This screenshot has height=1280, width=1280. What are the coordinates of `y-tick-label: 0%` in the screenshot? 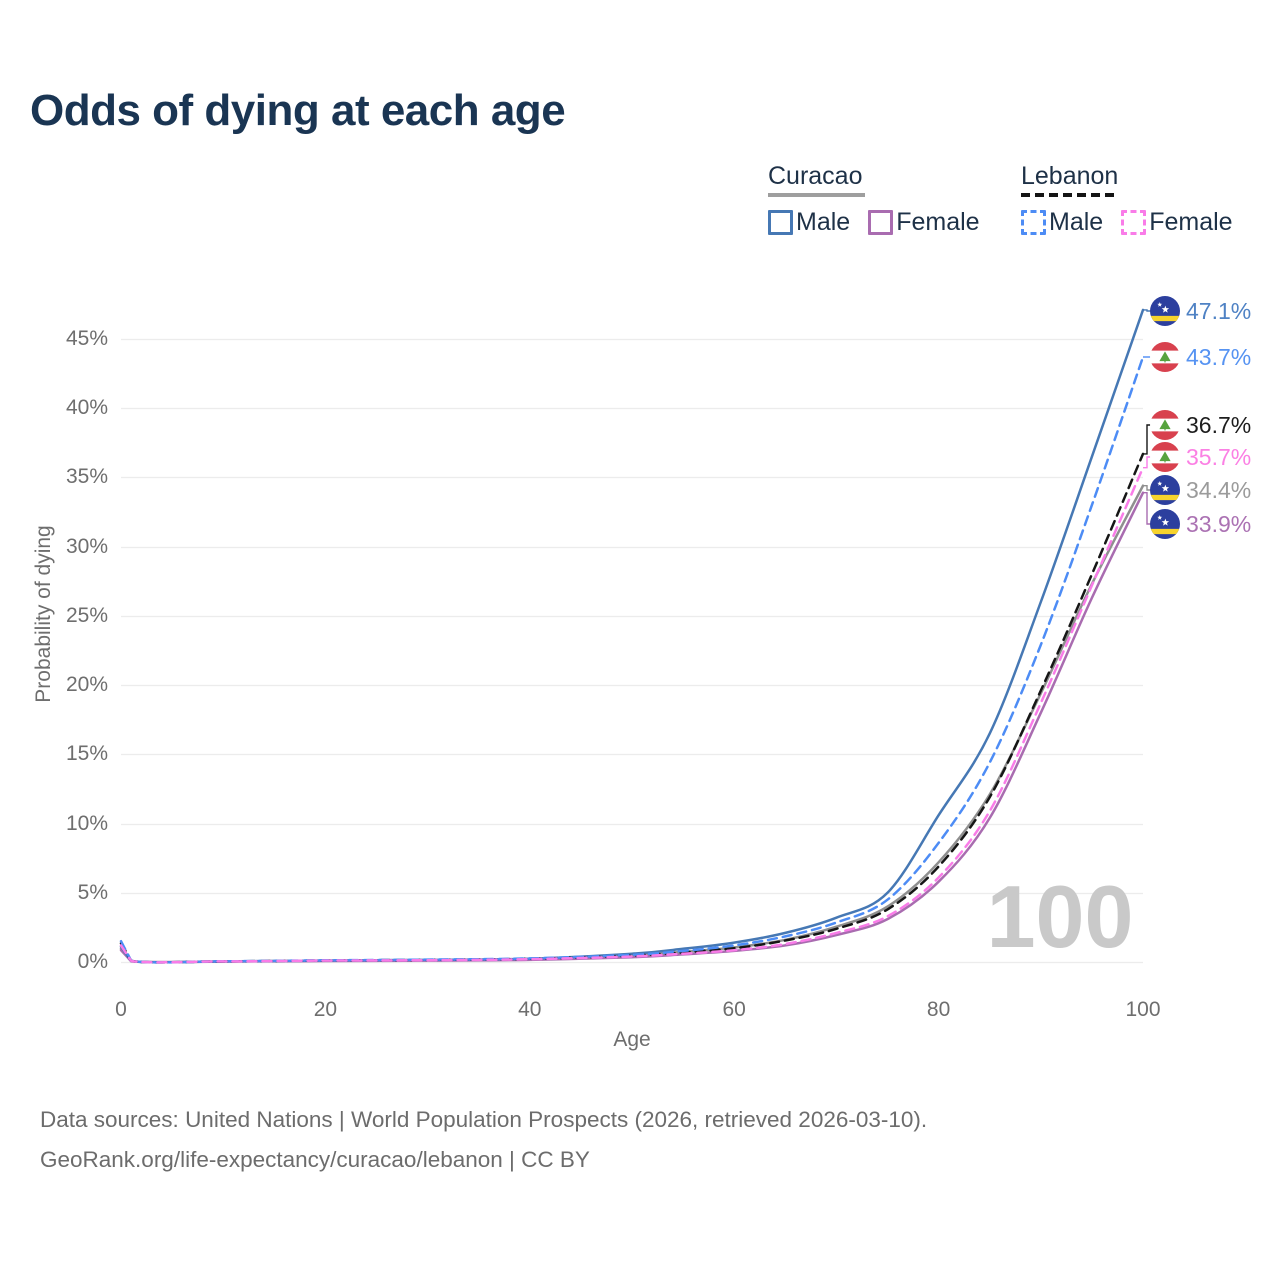 It's located at (92, 961).